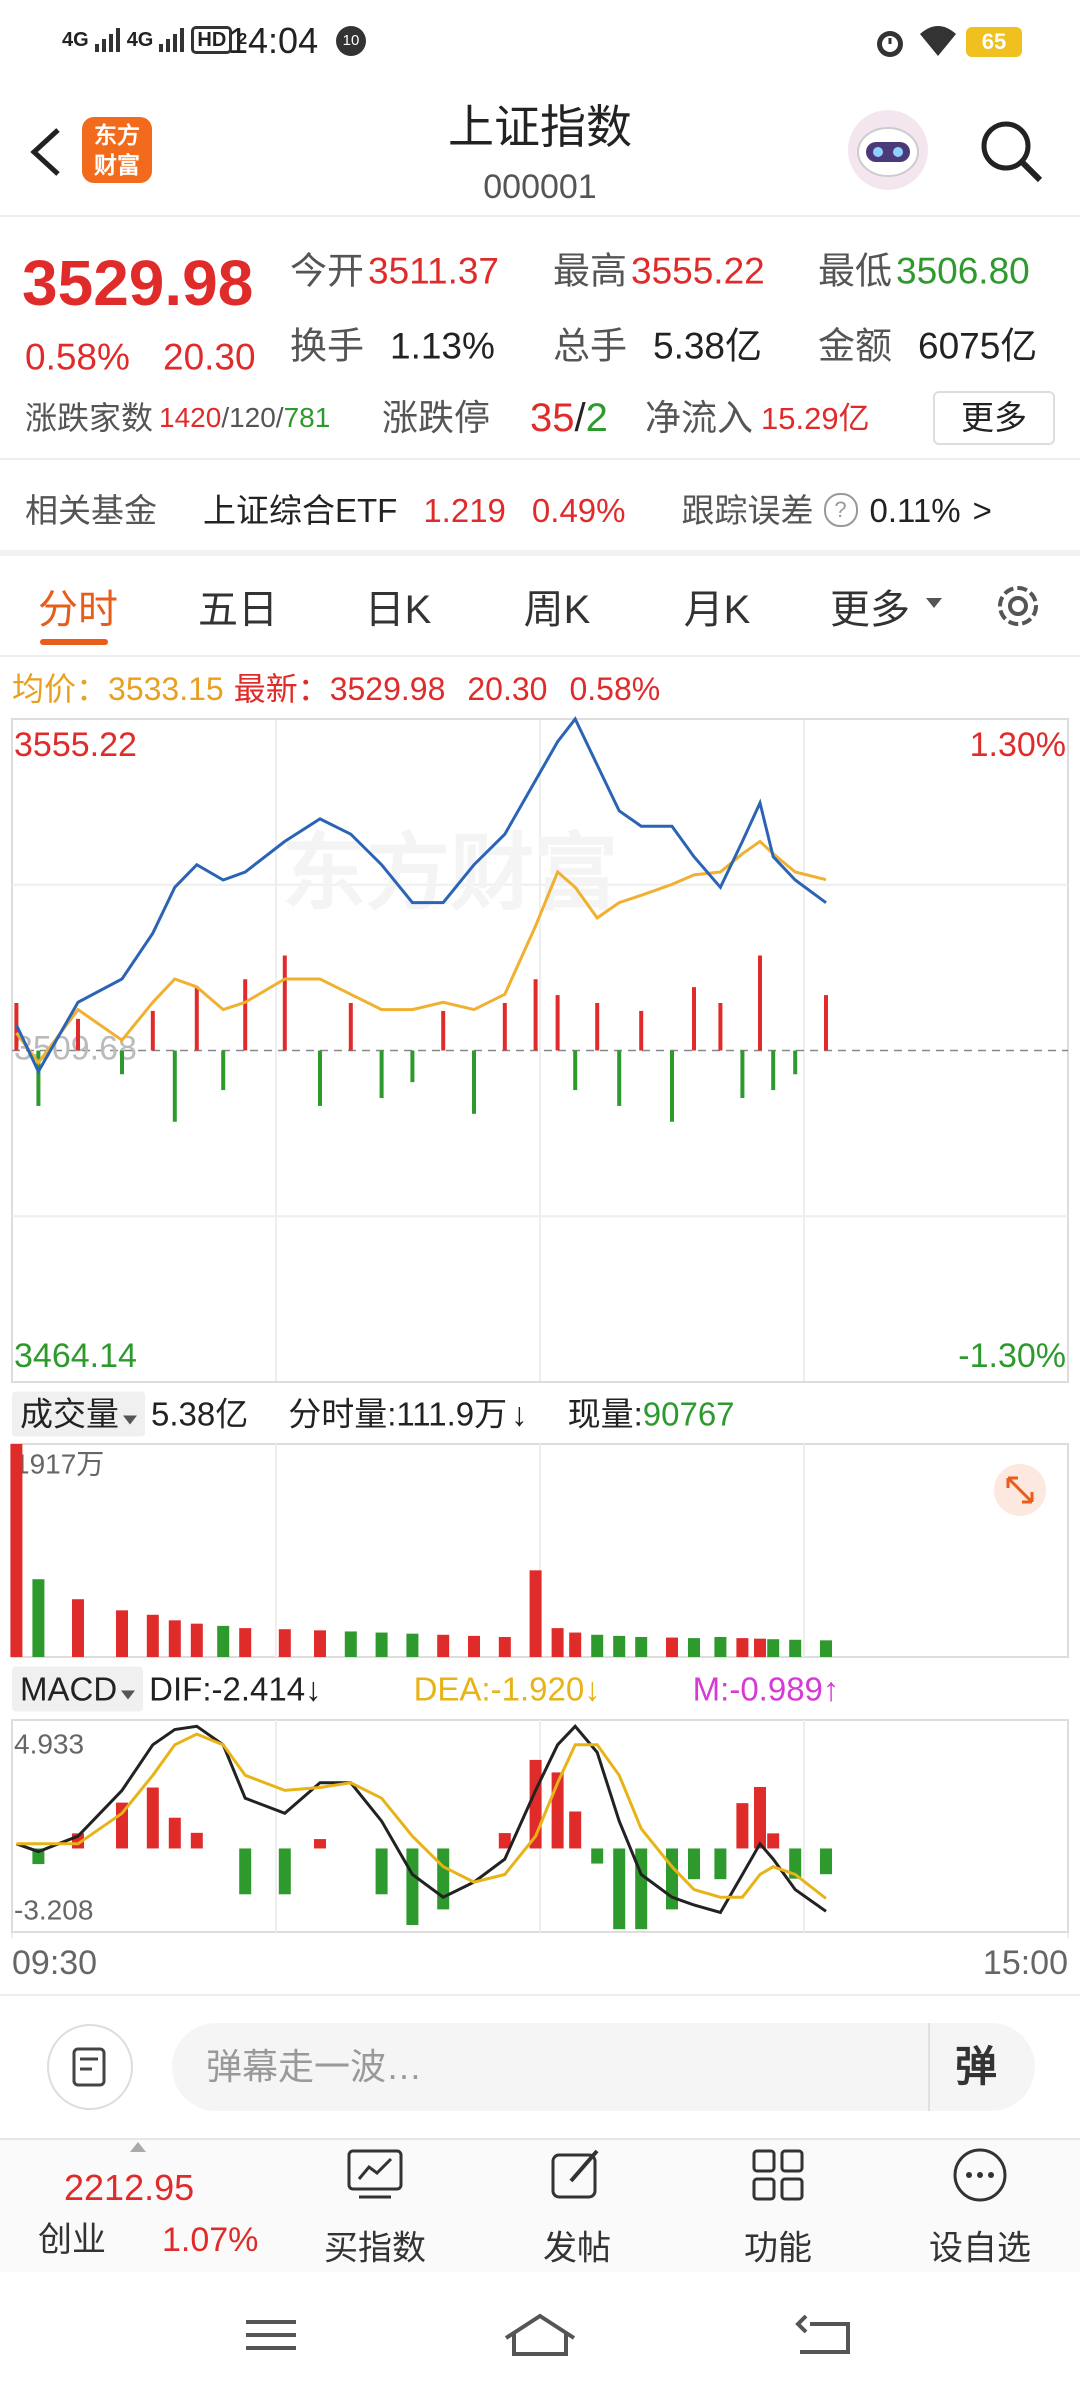  What do you see at coordinates (238, 610) in the screenshot?
I see `tab: 五日` at bounding box center [238, 610].